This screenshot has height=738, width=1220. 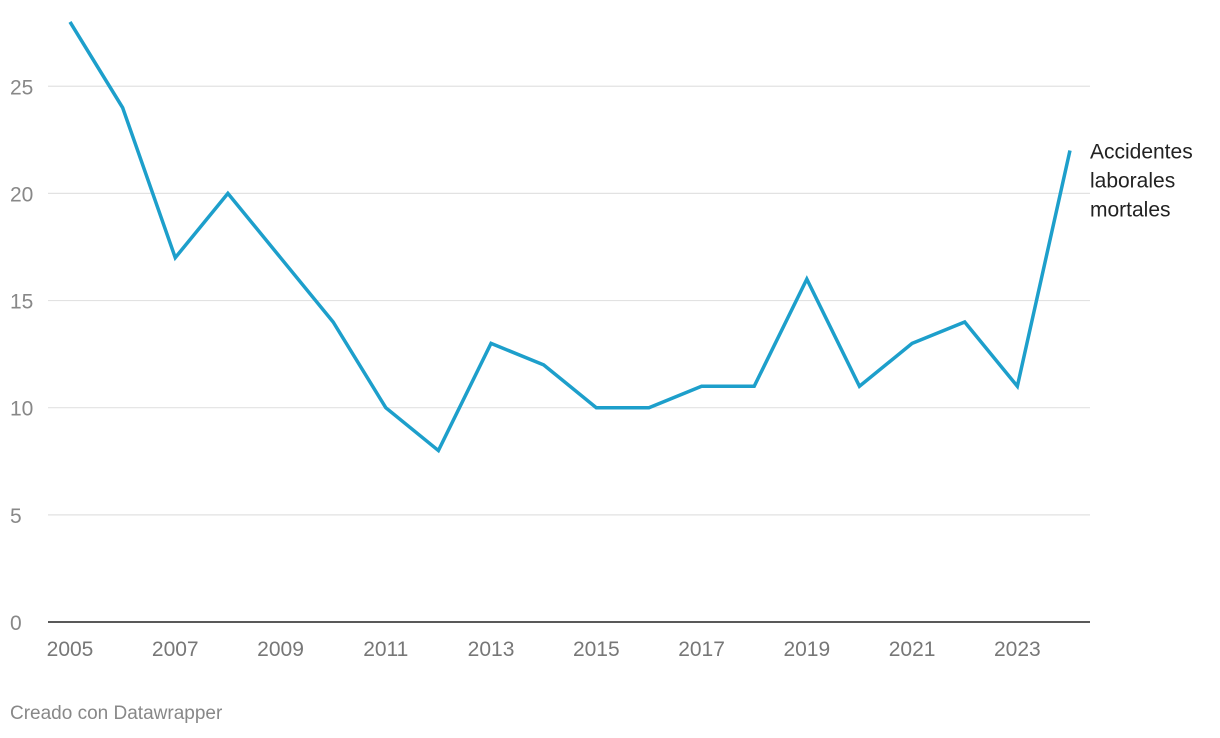 What do you see at coordinates (1132, 181) in the screenshot?
I see `series-label-line: laborales` at bounding box center [1132, 181].